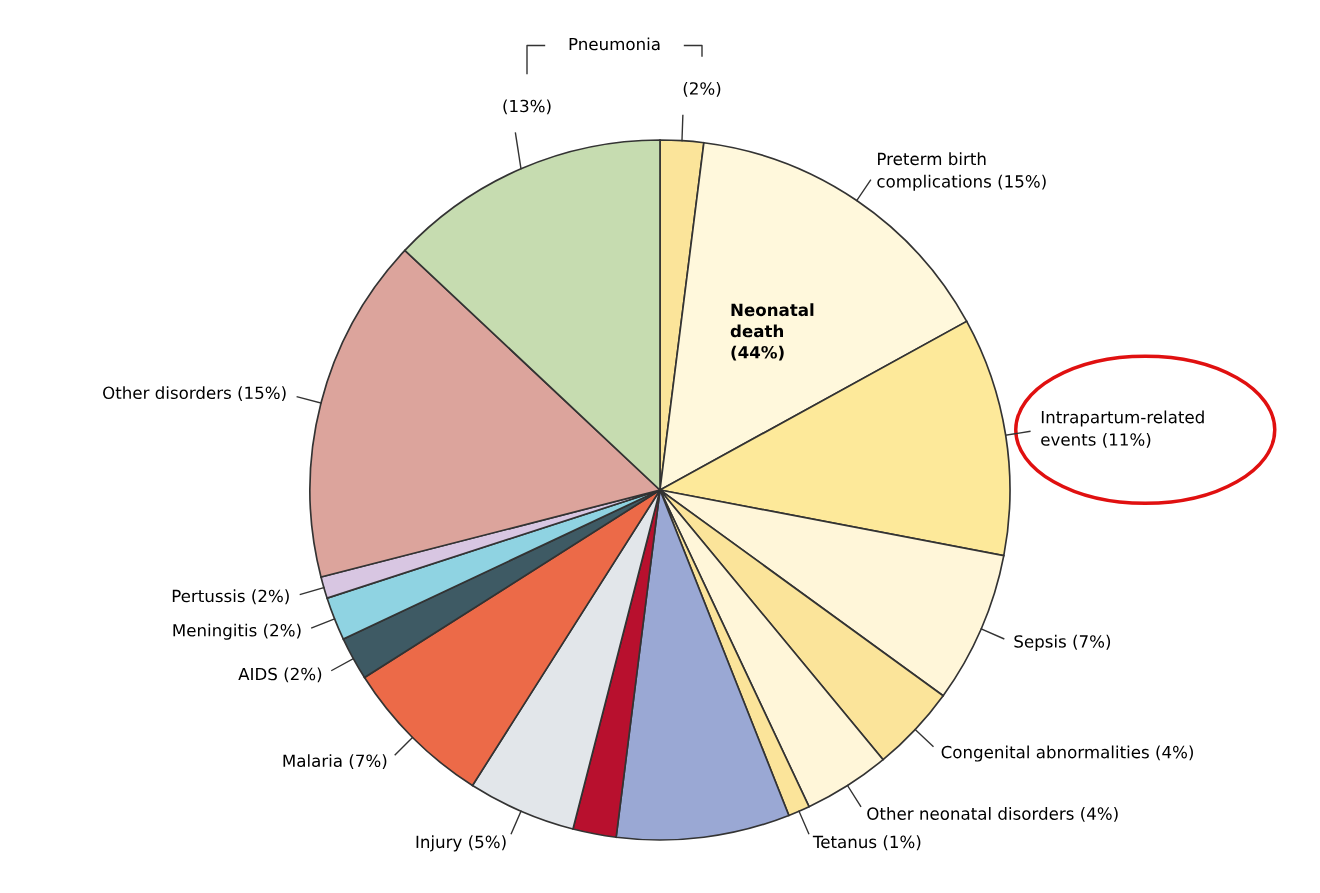  I want to click on slice-label: Tetanus (1%), so click(866, 843).